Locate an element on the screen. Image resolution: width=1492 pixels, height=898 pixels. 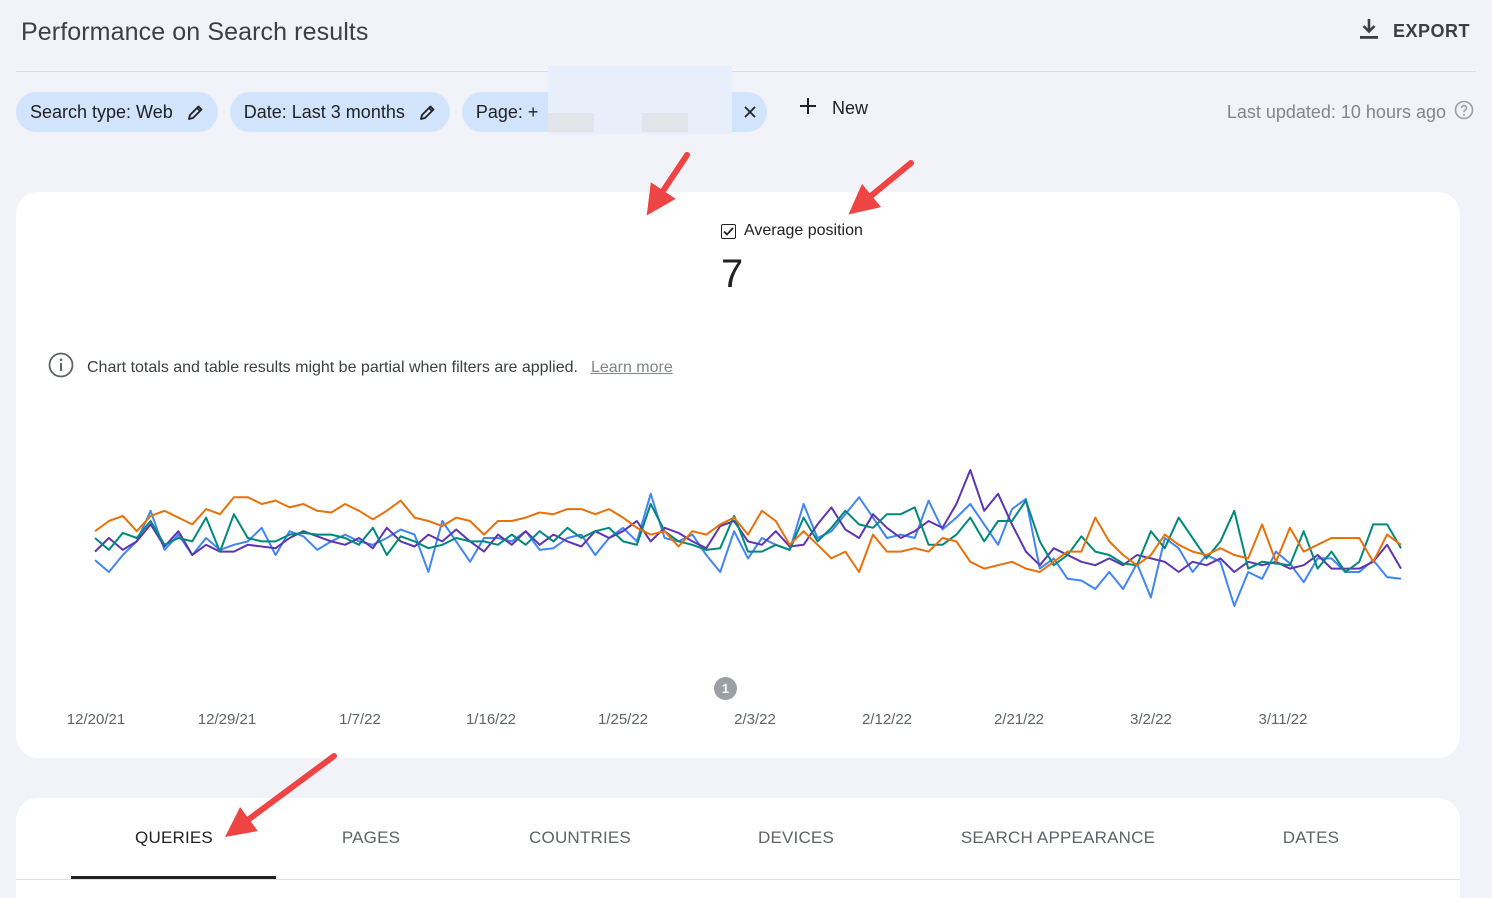
tab-search-appearance: SEARCH APPEARANCE is located at coordinates (1058, 837).